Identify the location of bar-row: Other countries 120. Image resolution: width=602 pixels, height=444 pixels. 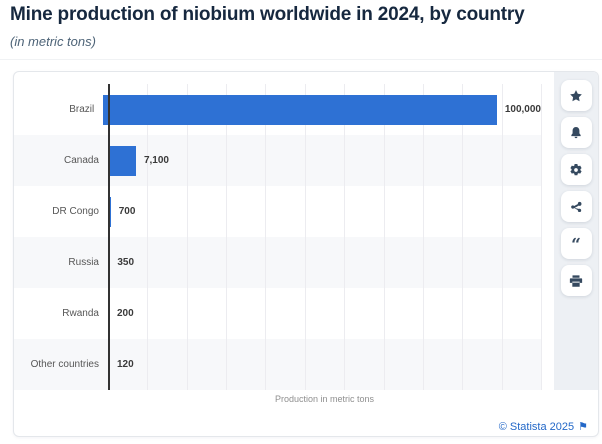
(277, 364).